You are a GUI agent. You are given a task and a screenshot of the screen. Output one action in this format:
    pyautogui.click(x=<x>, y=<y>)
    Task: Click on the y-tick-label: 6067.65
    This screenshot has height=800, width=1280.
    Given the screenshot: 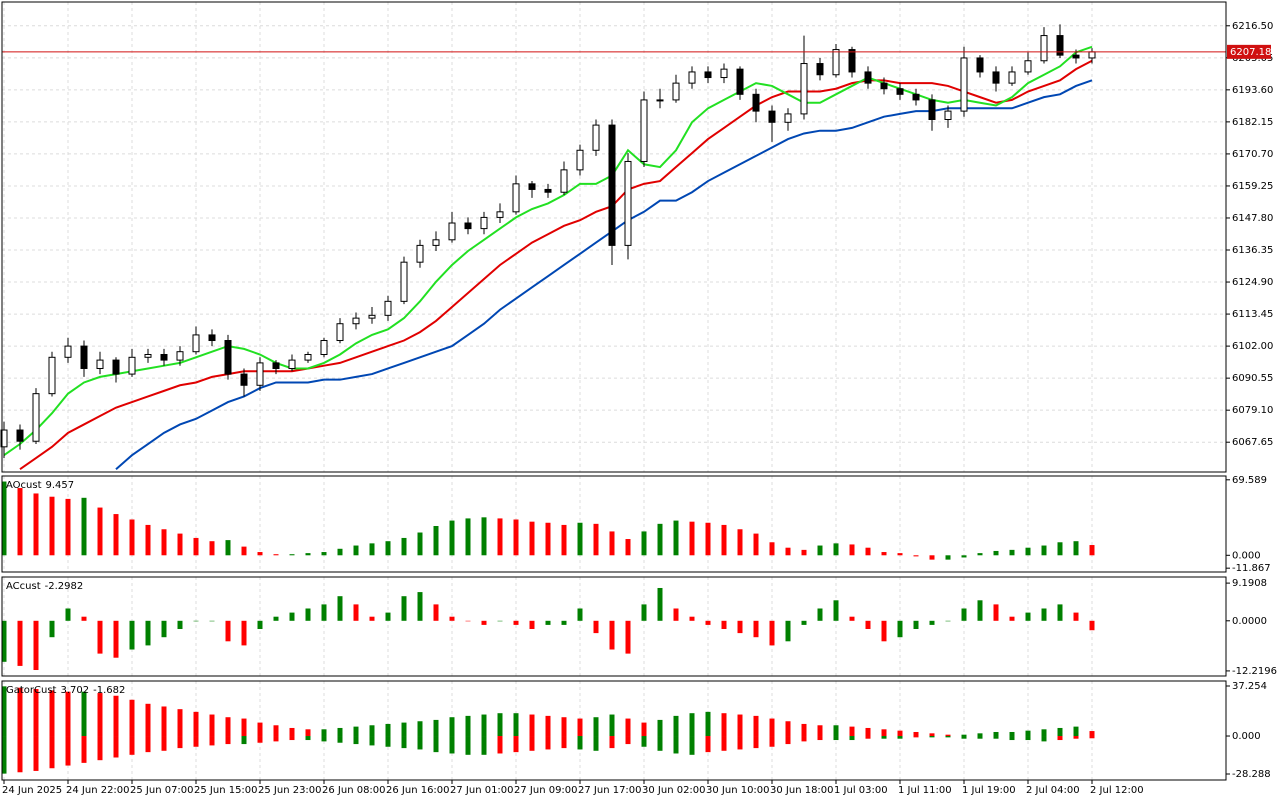 What is the action you would take?
    pyautogui.click(x=1252, y=442)
    